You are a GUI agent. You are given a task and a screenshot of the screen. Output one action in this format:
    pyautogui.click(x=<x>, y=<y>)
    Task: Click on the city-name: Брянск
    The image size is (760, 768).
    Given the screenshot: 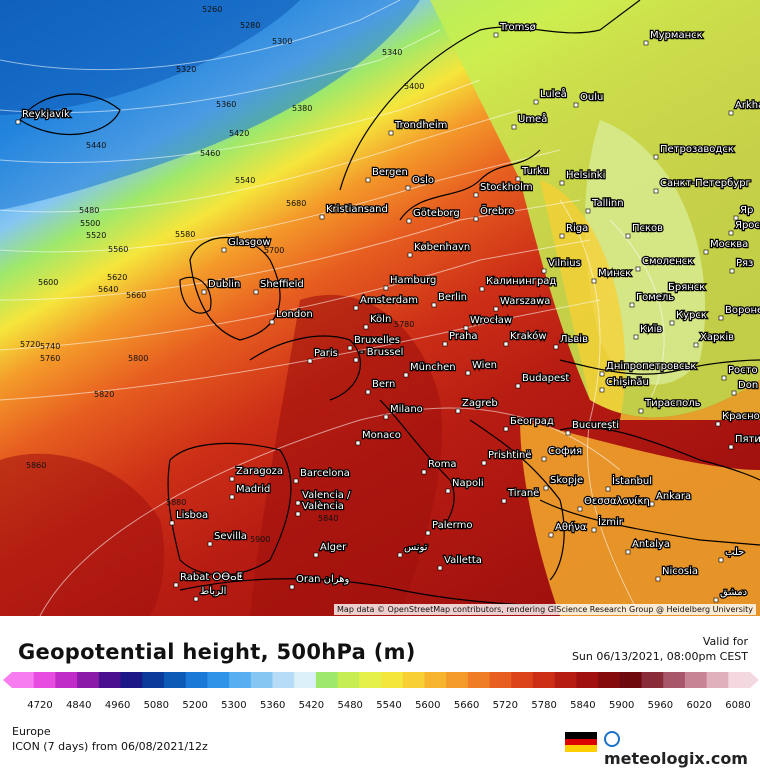 What is the action you would take?
    pyautogui.click(x=686, y=287)
    